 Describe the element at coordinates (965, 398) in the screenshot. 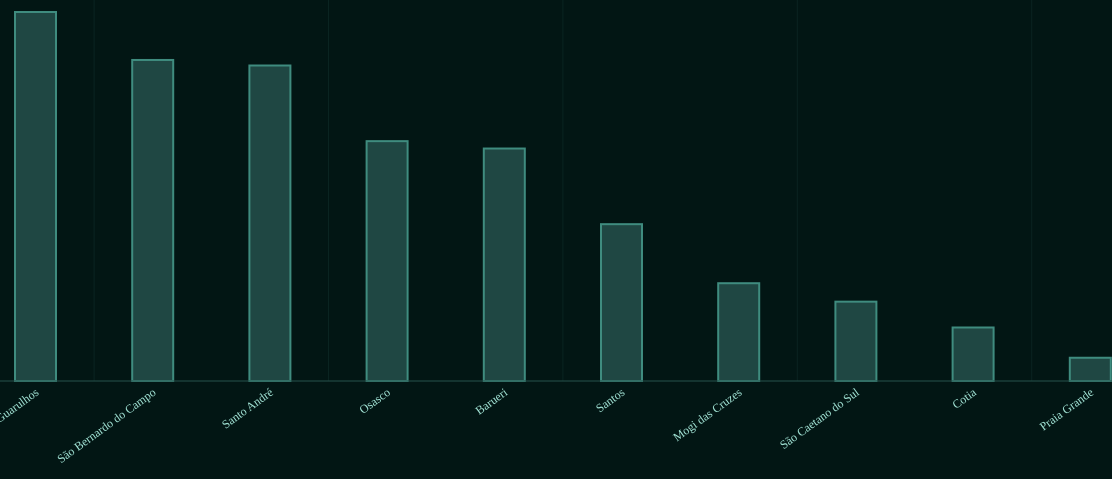

I see `x-tick-label: Cotia` at that location.